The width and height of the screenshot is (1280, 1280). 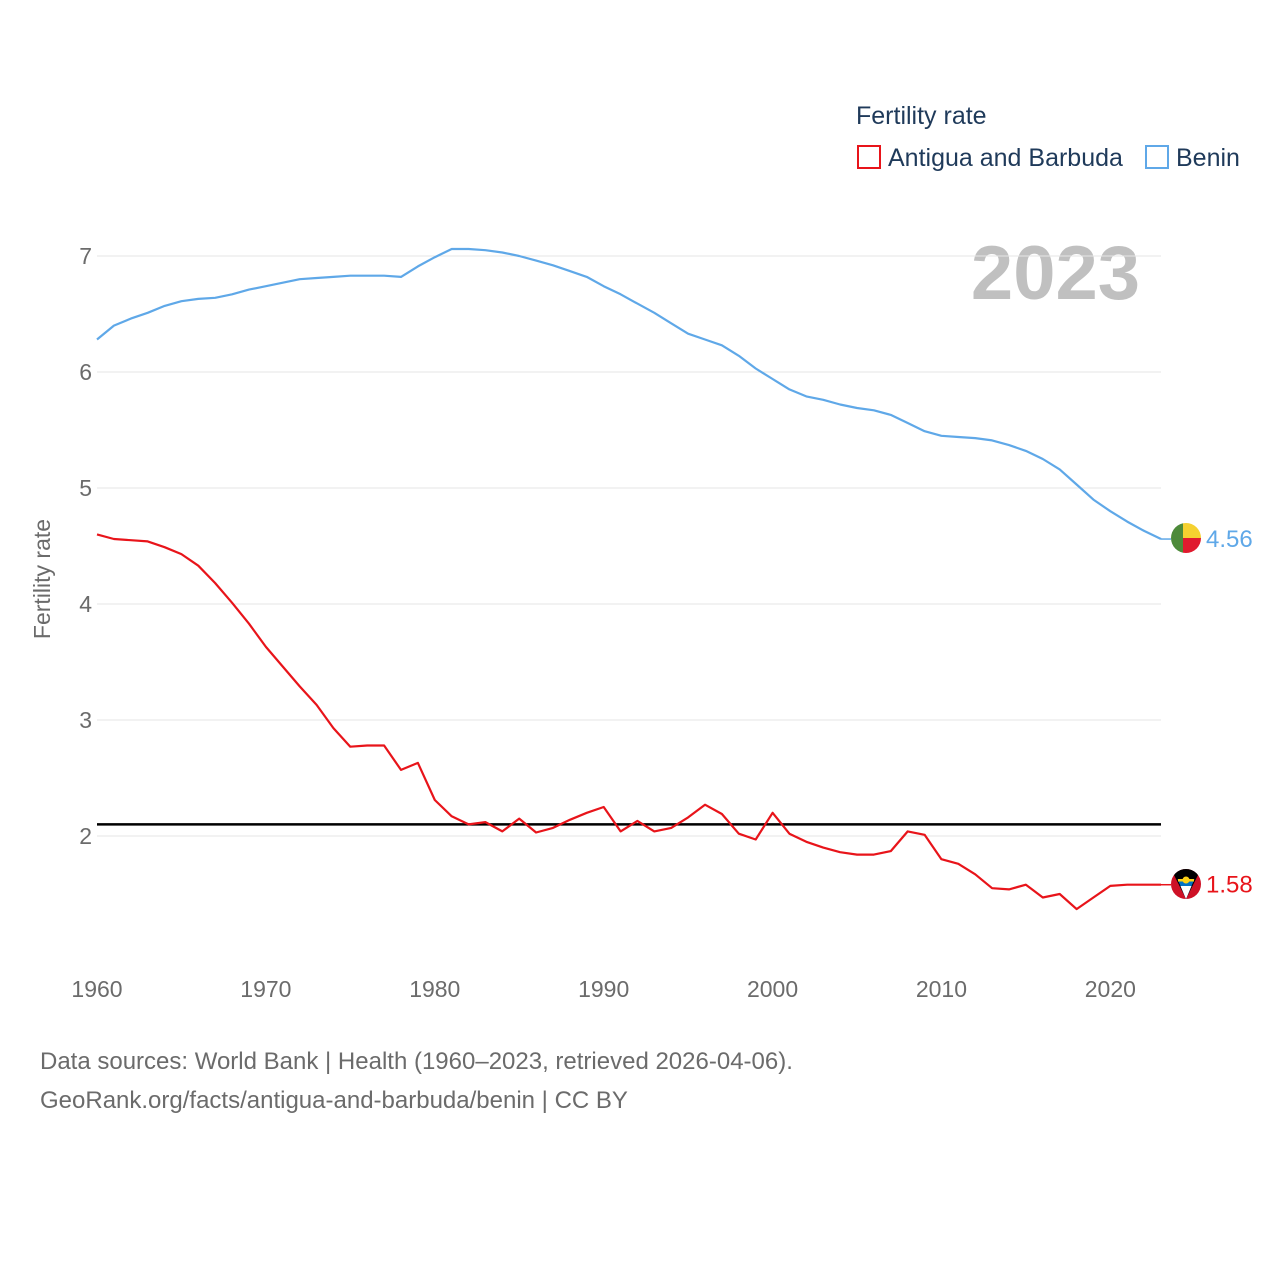 I want to click on x-tick-label: 2000, so click(x=772, y=989).